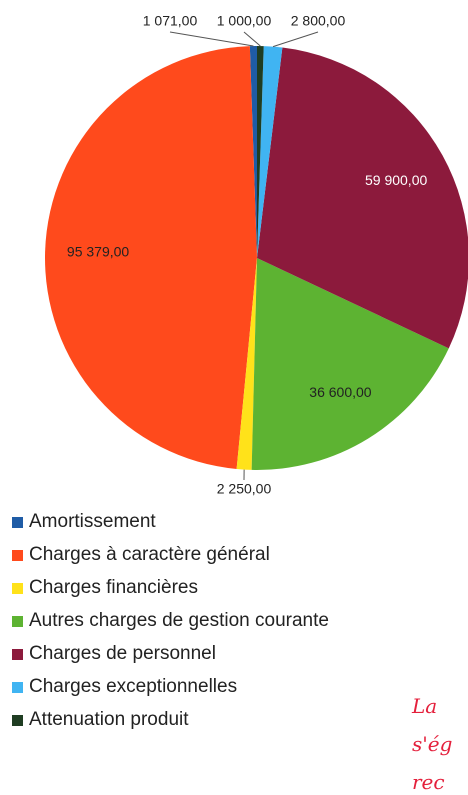 Image resolution: width=468 pixels, height=795 pixels. I want to click on legend-item: Attenuation produit, so click(202, 720).